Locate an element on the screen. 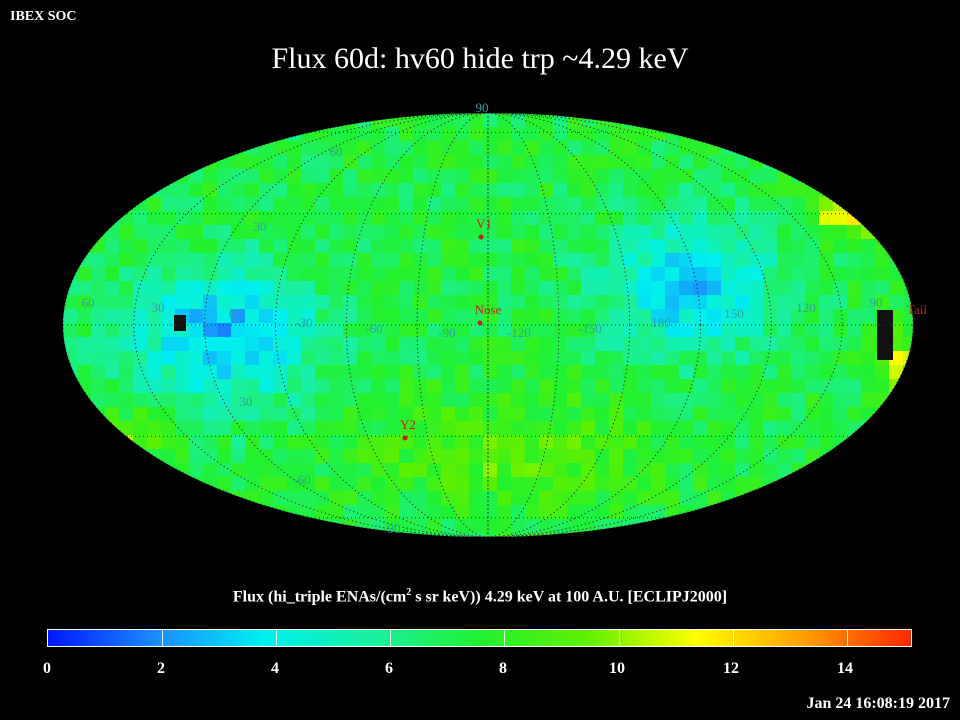 The image size is (960, 720). longitude-label: 90 is located at coordinates (876, 302).